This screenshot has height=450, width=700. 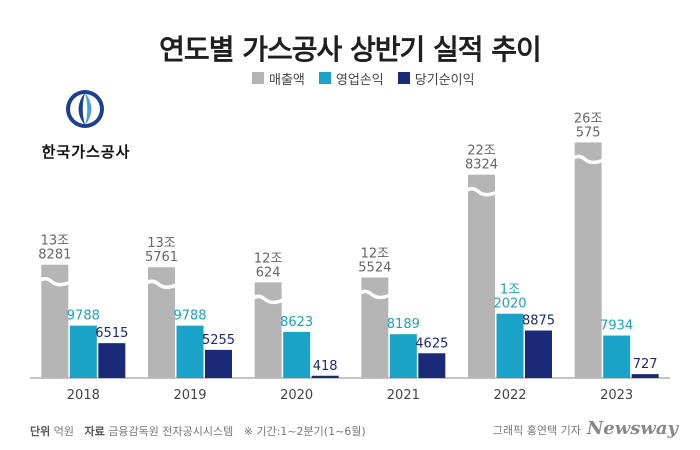 What do you see at coordinates (94, 431) in the screenshot?
I see `source-label: 자료` at bounding box center [94, 431].